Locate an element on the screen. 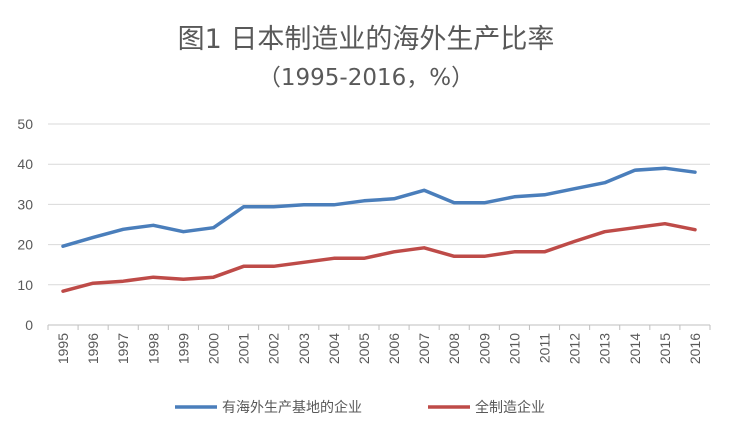 This screenshot has width=732, height=439. y-tick-label: 0 is located at coordinates (29, 325).